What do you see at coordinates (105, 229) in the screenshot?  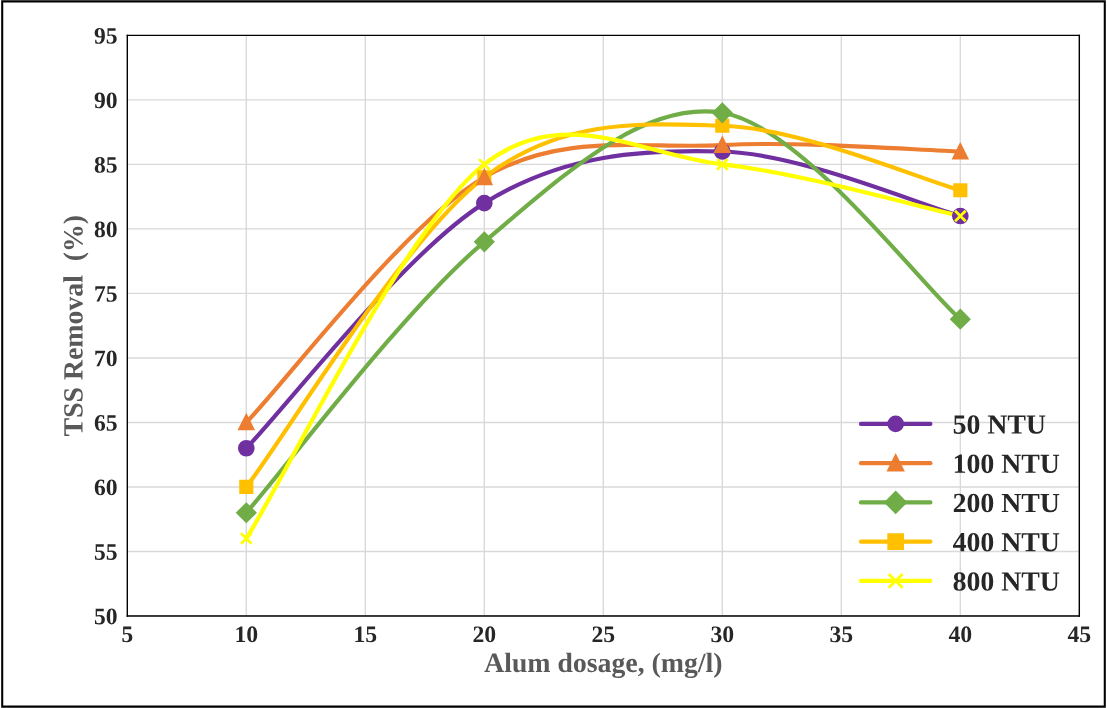 I see `y-tick-label: 80` at bounding box center [105, 229].